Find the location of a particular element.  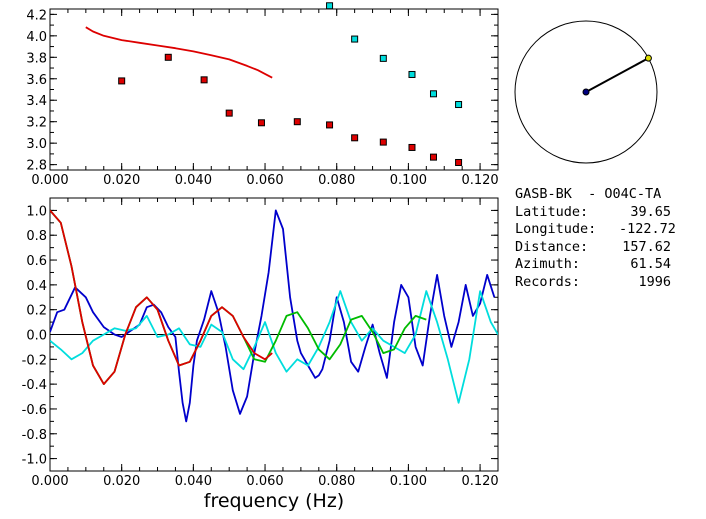

y-tick-label: 0.8 is located at coordinates (36, 236).